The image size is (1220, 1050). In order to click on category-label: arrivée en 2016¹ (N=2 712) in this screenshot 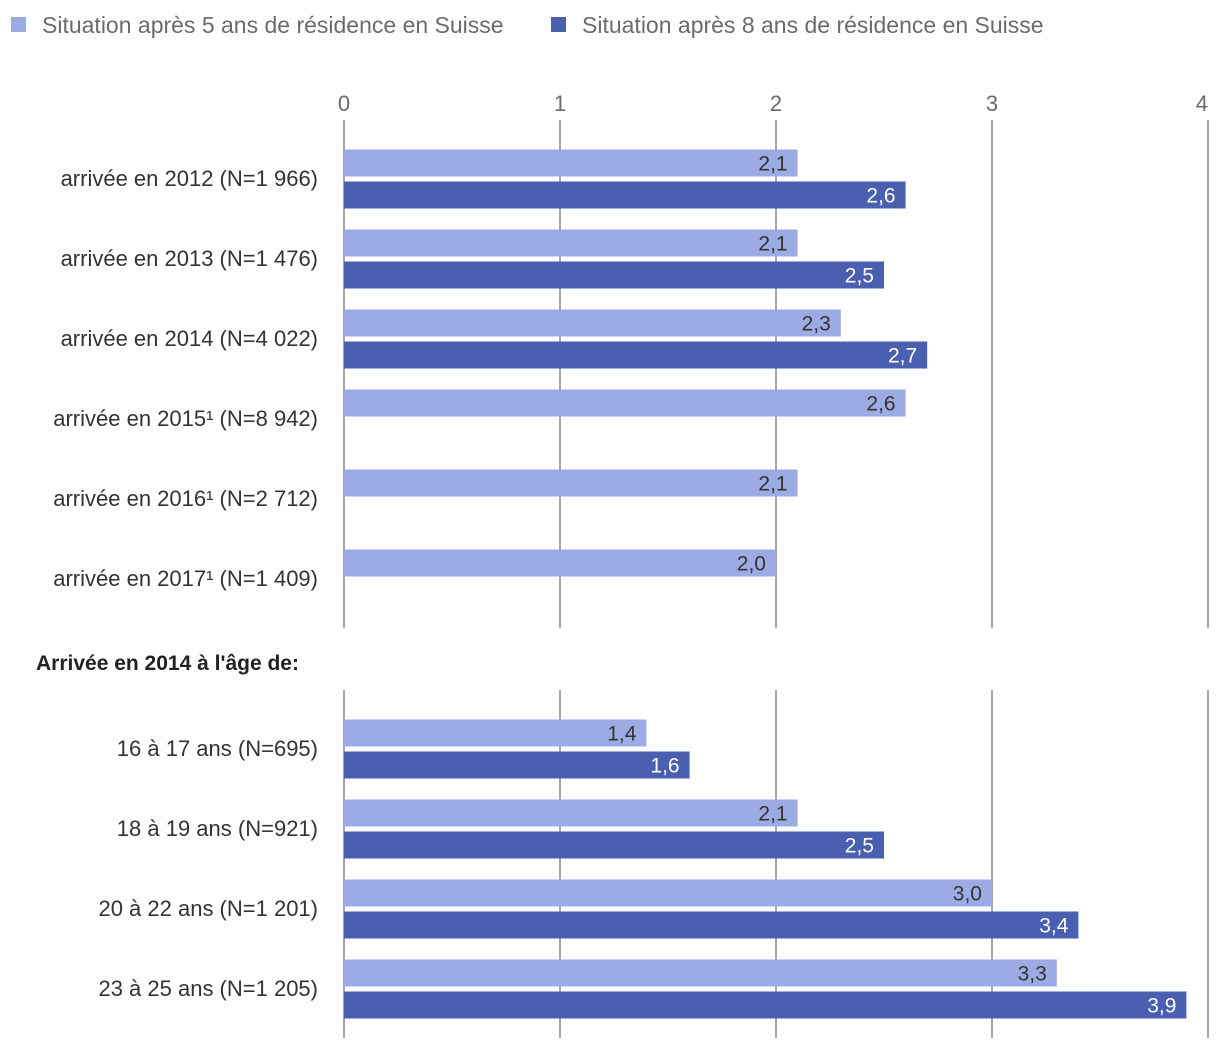, I will do `click(185, 498)`.